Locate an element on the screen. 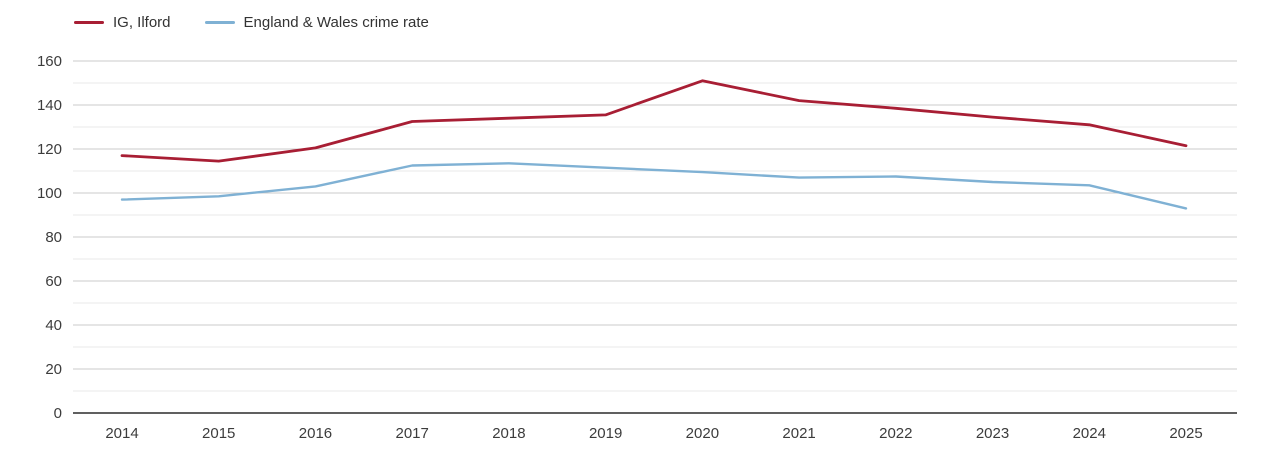  svg-text: 2016 is located at coordinates (315, 433).